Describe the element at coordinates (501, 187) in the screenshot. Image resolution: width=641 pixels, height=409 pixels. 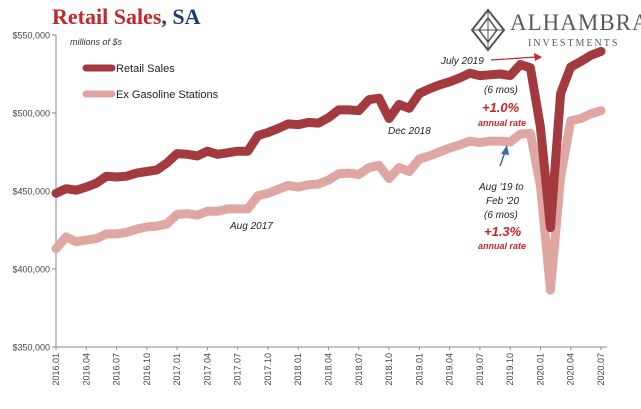
I see `annotation-aug19-line1: Aug '19 to` at that location.